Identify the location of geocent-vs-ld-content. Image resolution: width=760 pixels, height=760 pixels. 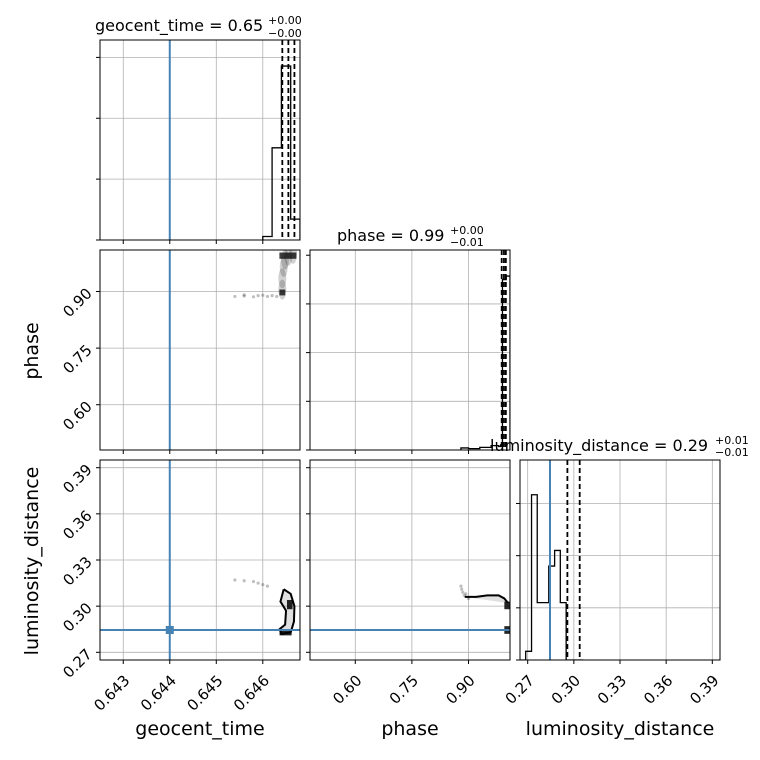
(200, 560).